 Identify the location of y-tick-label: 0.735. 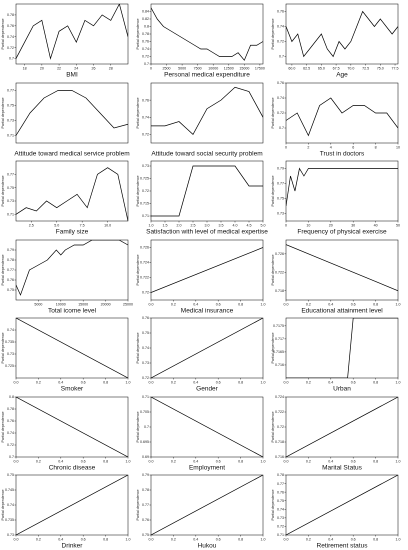
(9, 342).